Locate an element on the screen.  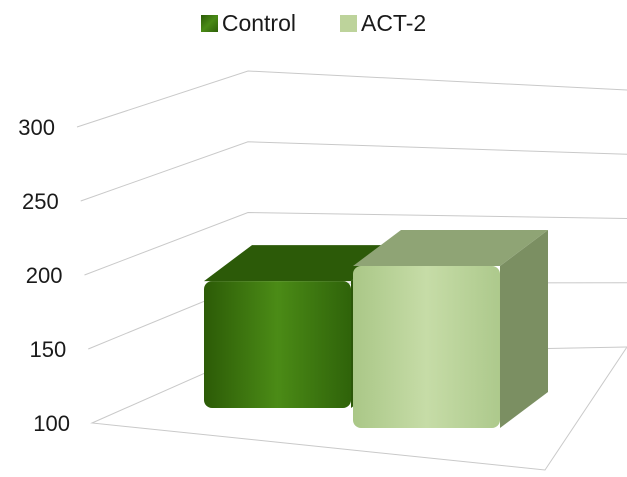
y-tick-label: 200 is located at coordinates (44, 275).